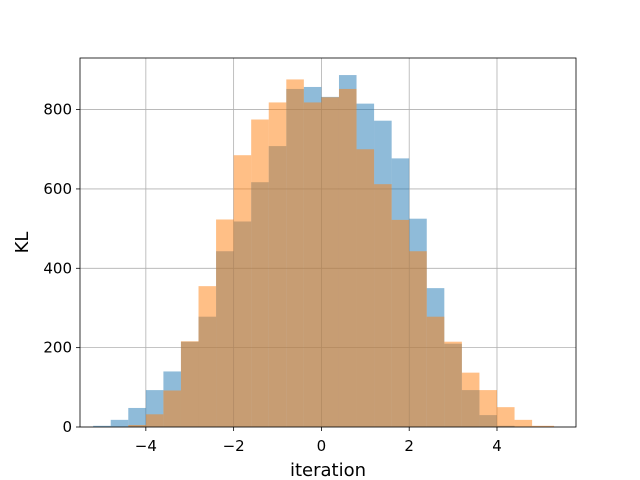 This screenshot has width=640, height=480. I want to click on y-tick-label: 800, so click(57, 110).